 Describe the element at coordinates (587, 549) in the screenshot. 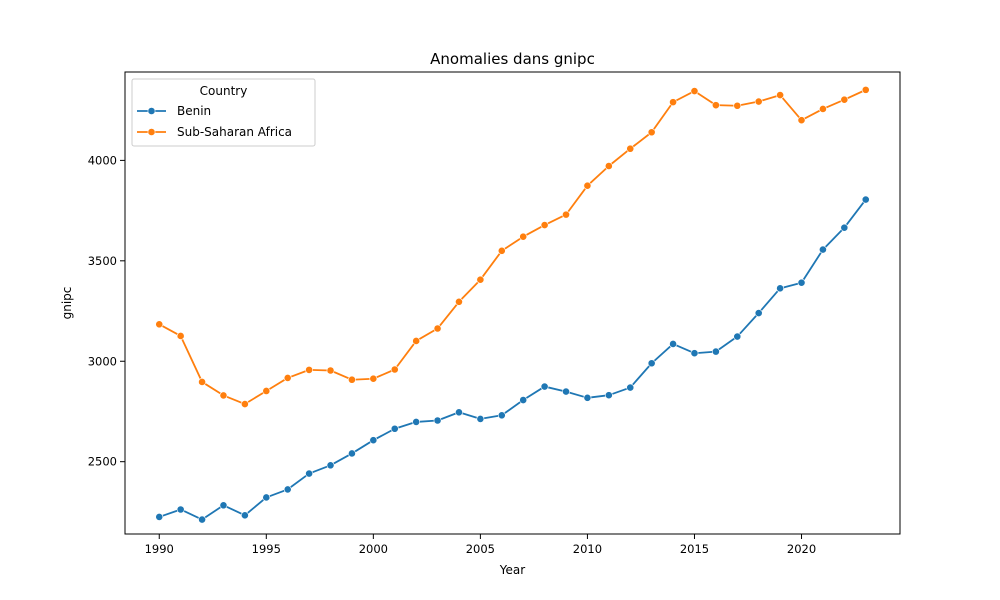

I see `x-tick-label: 2010` at that location.